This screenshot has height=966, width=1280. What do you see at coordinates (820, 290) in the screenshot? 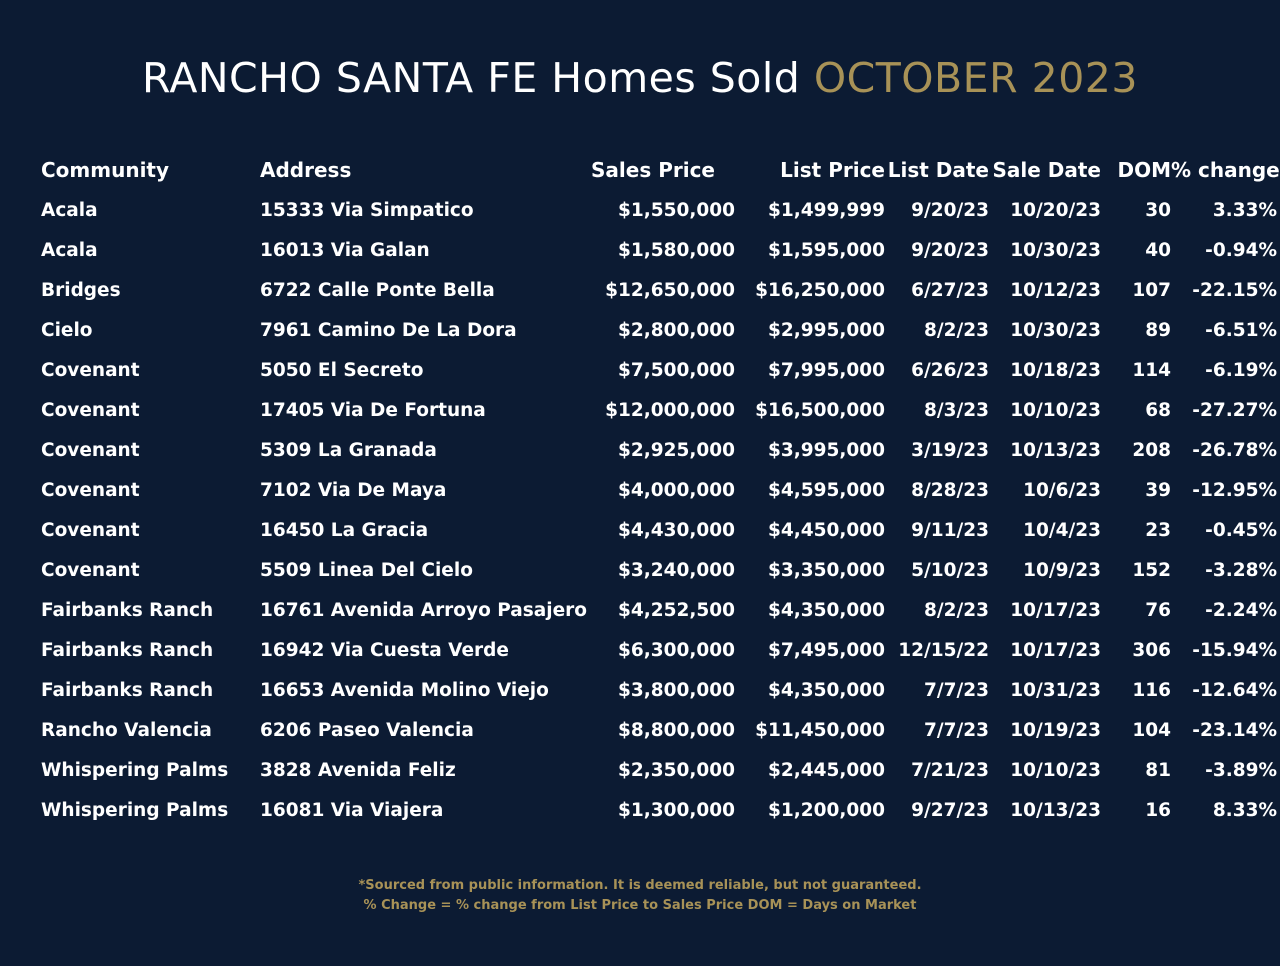
I see `cell-list-price: $16,250,000` at bounding box center [820, 290].